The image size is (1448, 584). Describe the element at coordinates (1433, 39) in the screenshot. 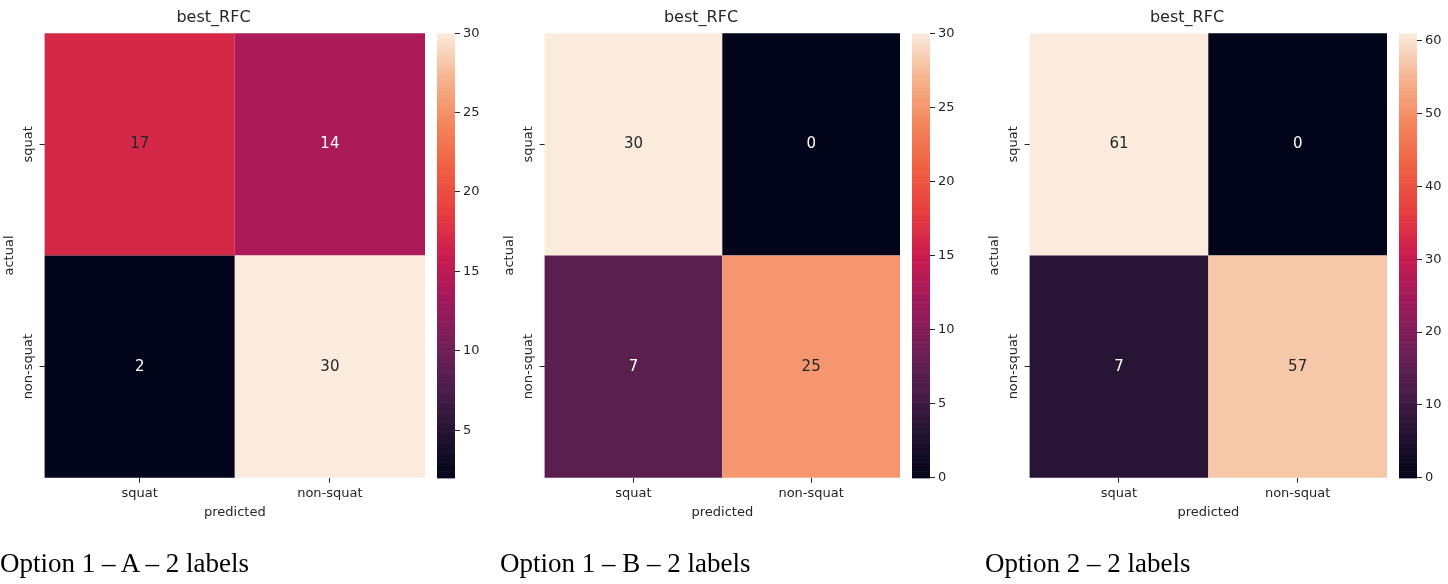

I see `color-bar-label: 60` at that location.